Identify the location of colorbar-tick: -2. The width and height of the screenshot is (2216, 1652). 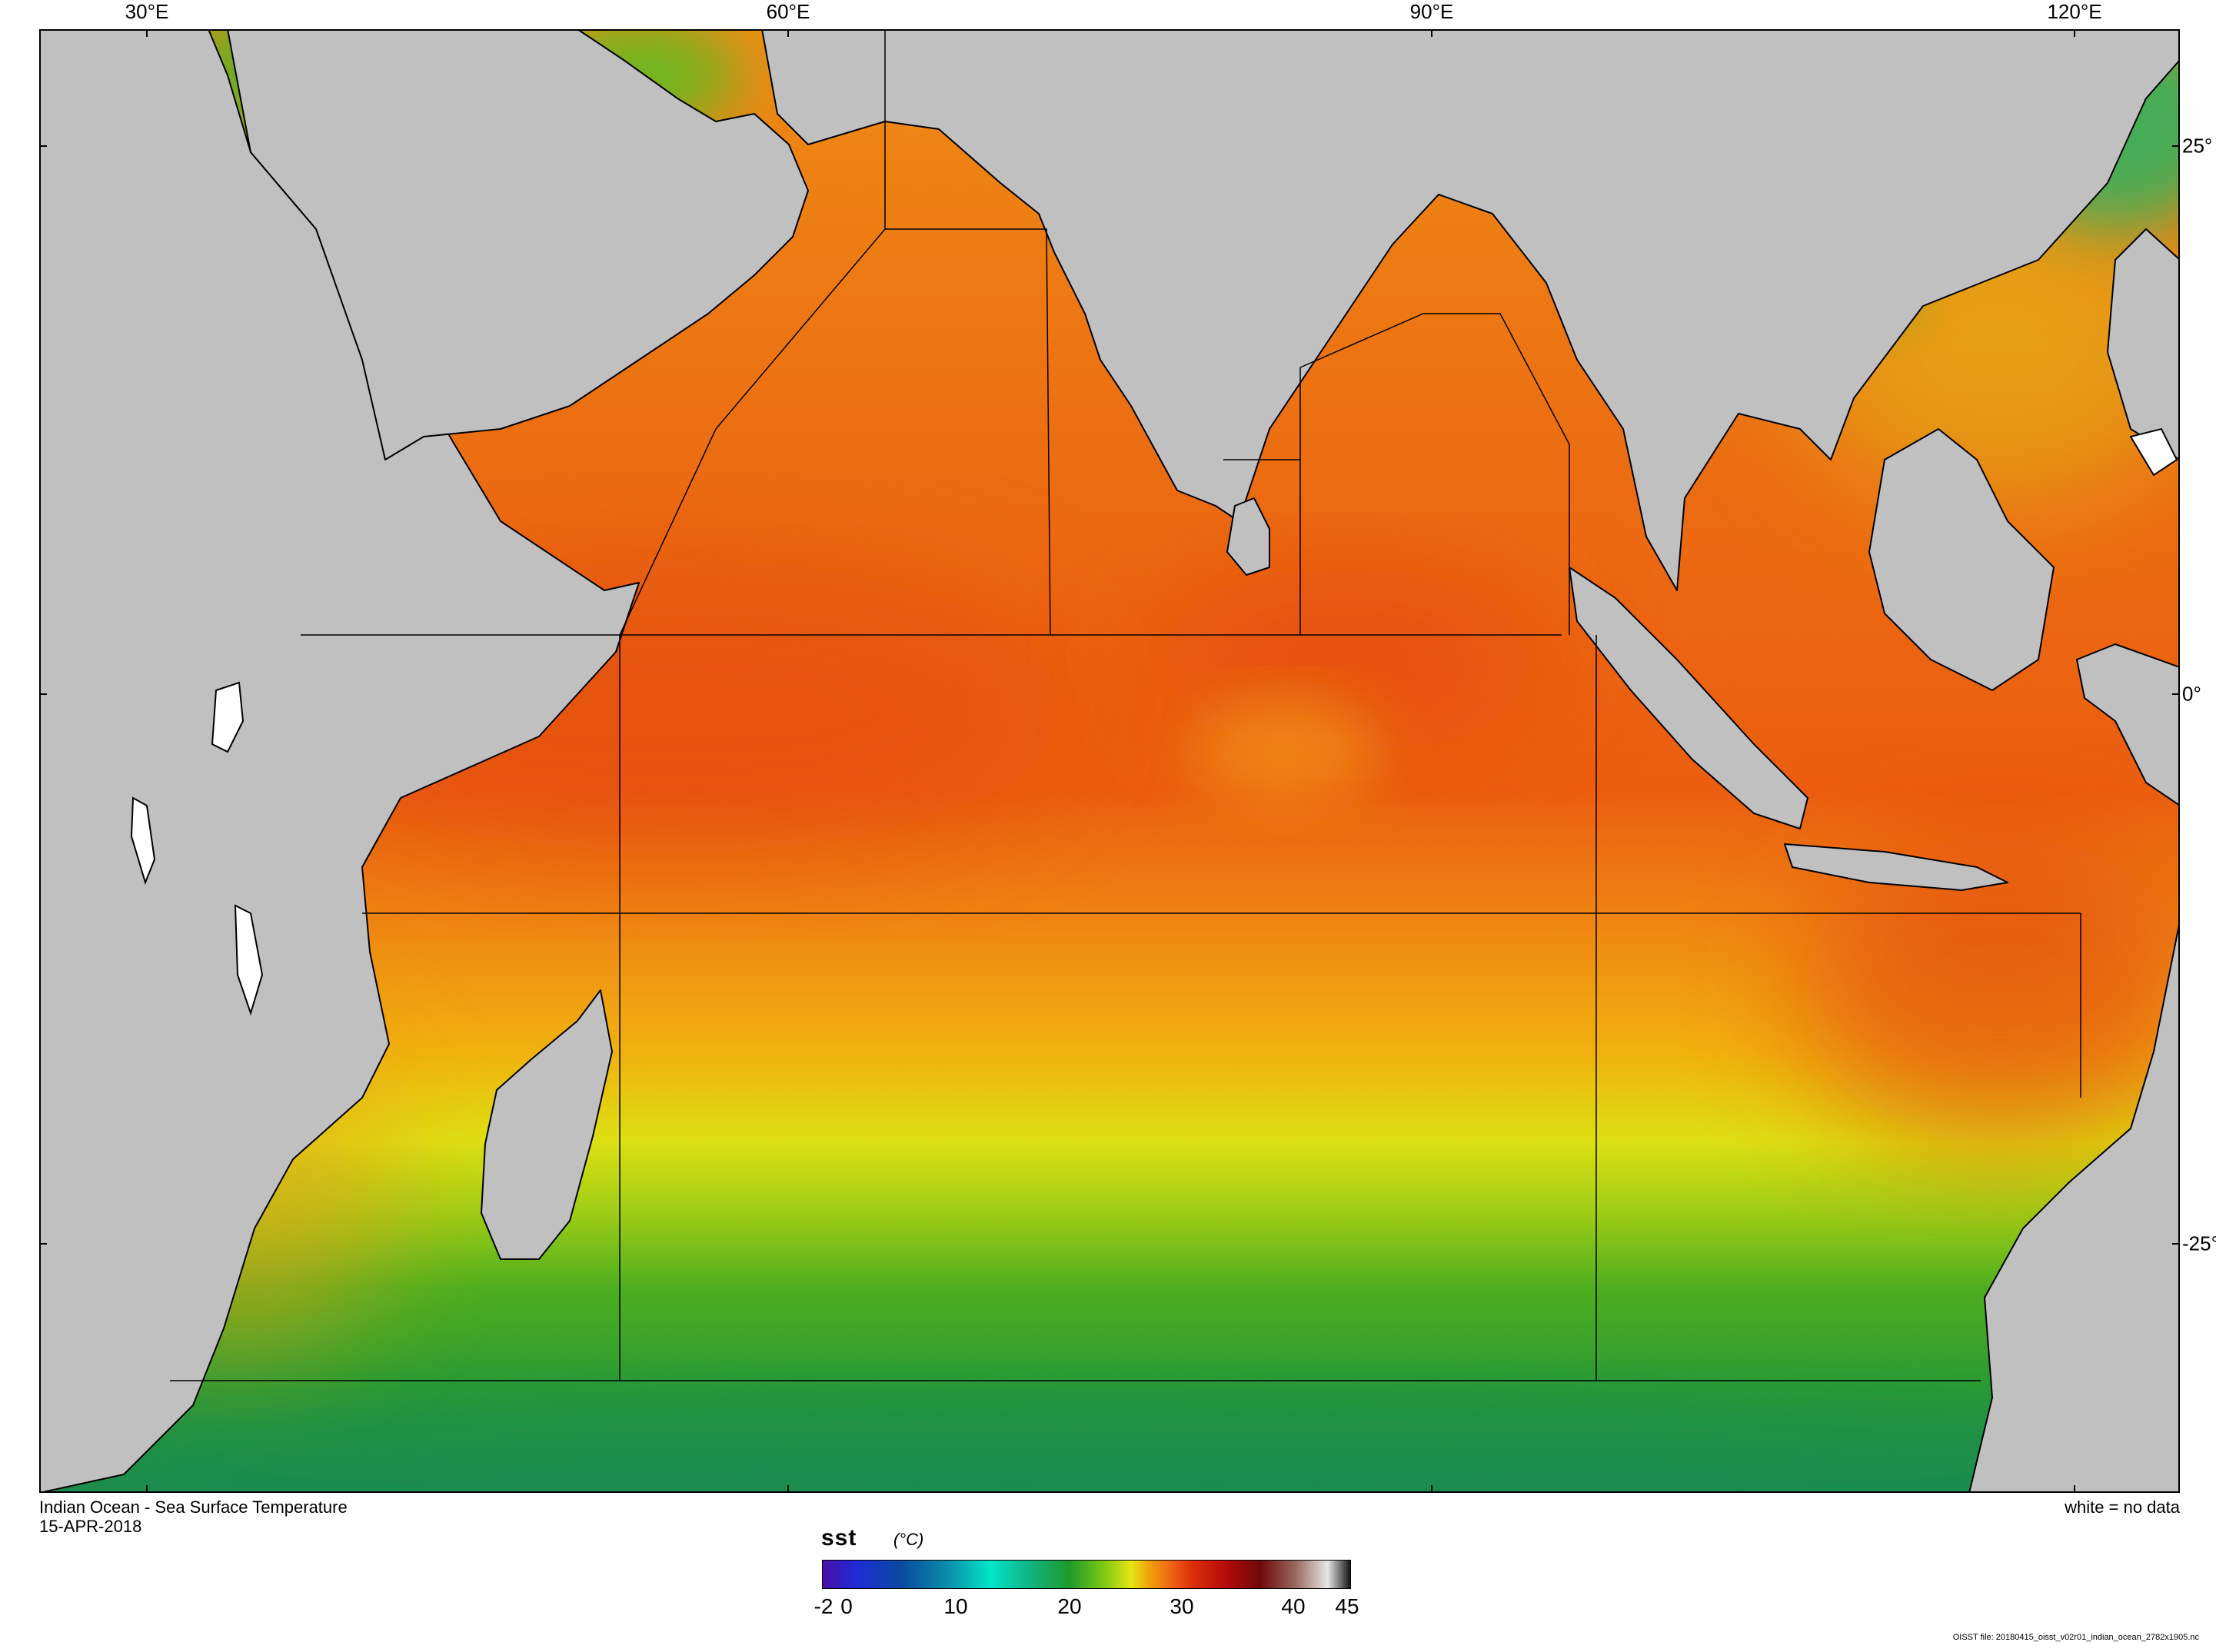
(824, 1606).